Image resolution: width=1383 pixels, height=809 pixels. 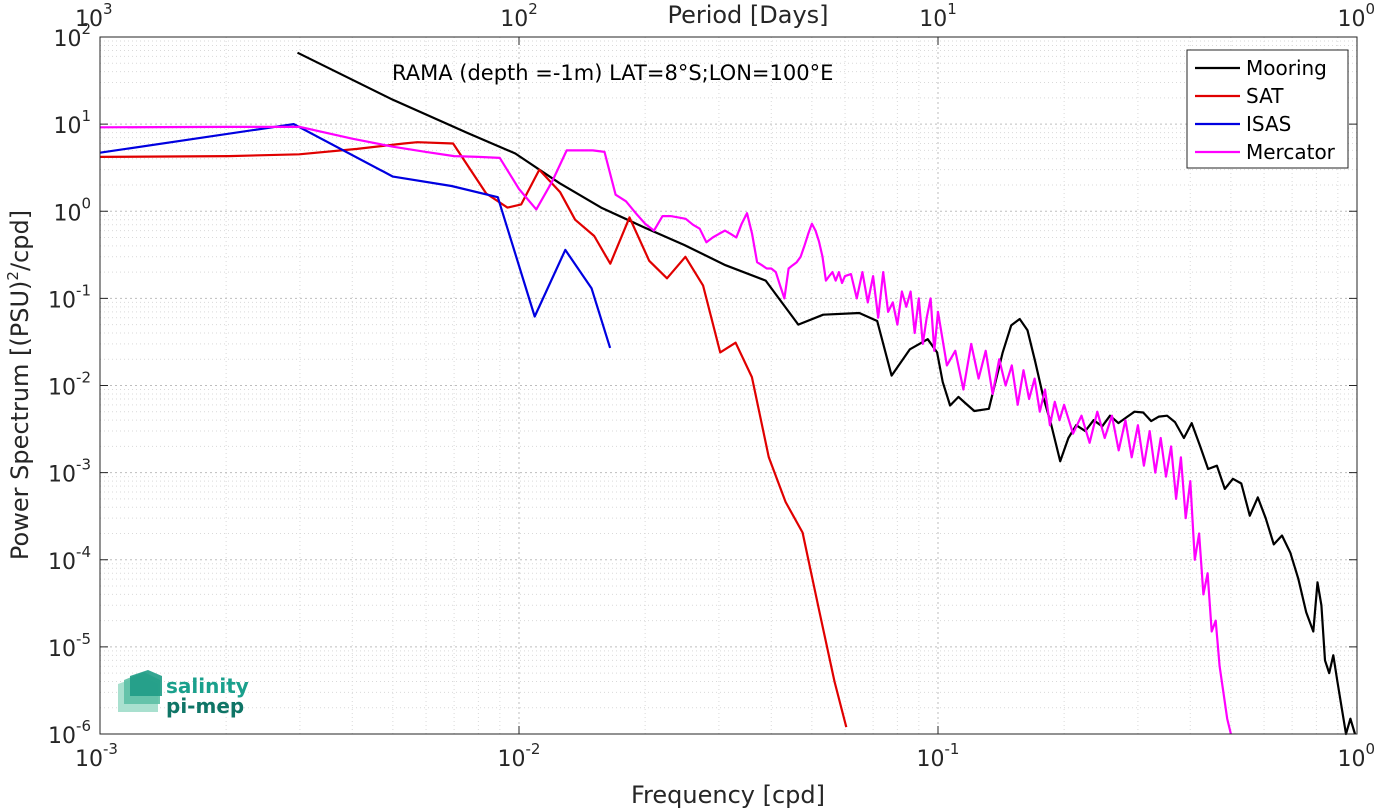 I want to click on x-tick-label: 10⁰, so click(x=1356, y=756).